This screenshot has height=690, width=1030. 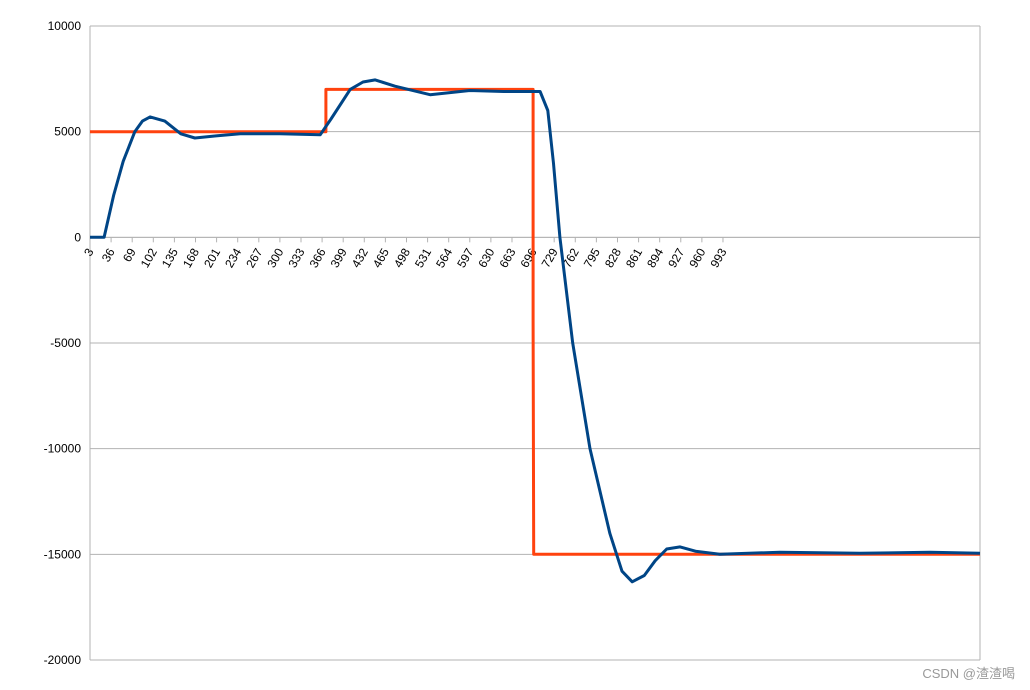 I want to click on x-tick-label: 927, so click(x=676, y=258).